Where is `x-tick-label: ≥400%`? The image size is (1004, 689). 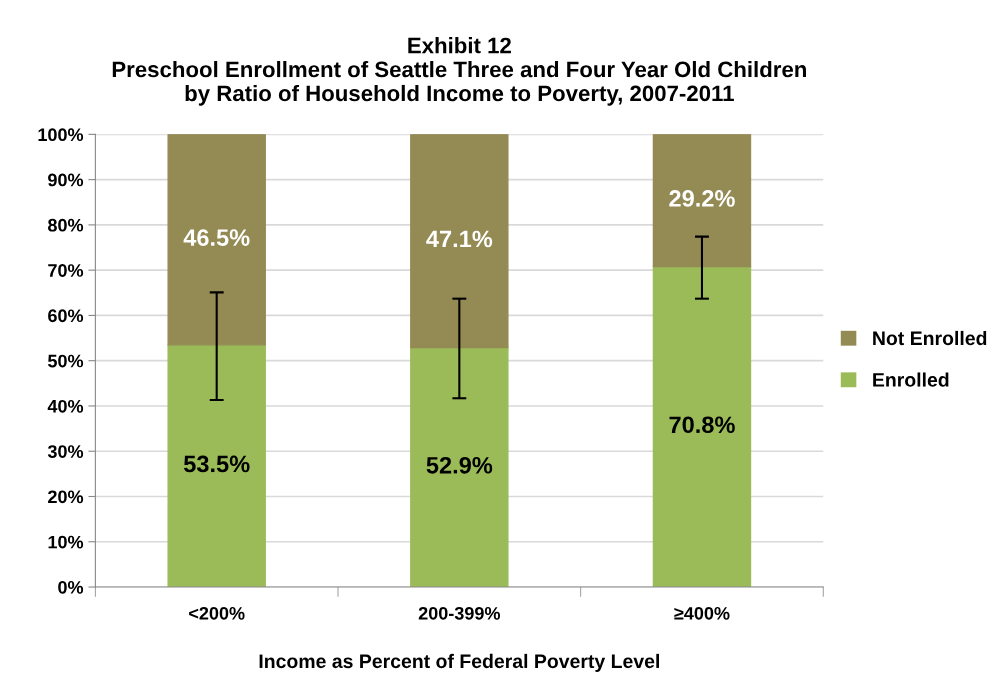
x-tick-label: ≥400% is located at coordinates (702, 613).